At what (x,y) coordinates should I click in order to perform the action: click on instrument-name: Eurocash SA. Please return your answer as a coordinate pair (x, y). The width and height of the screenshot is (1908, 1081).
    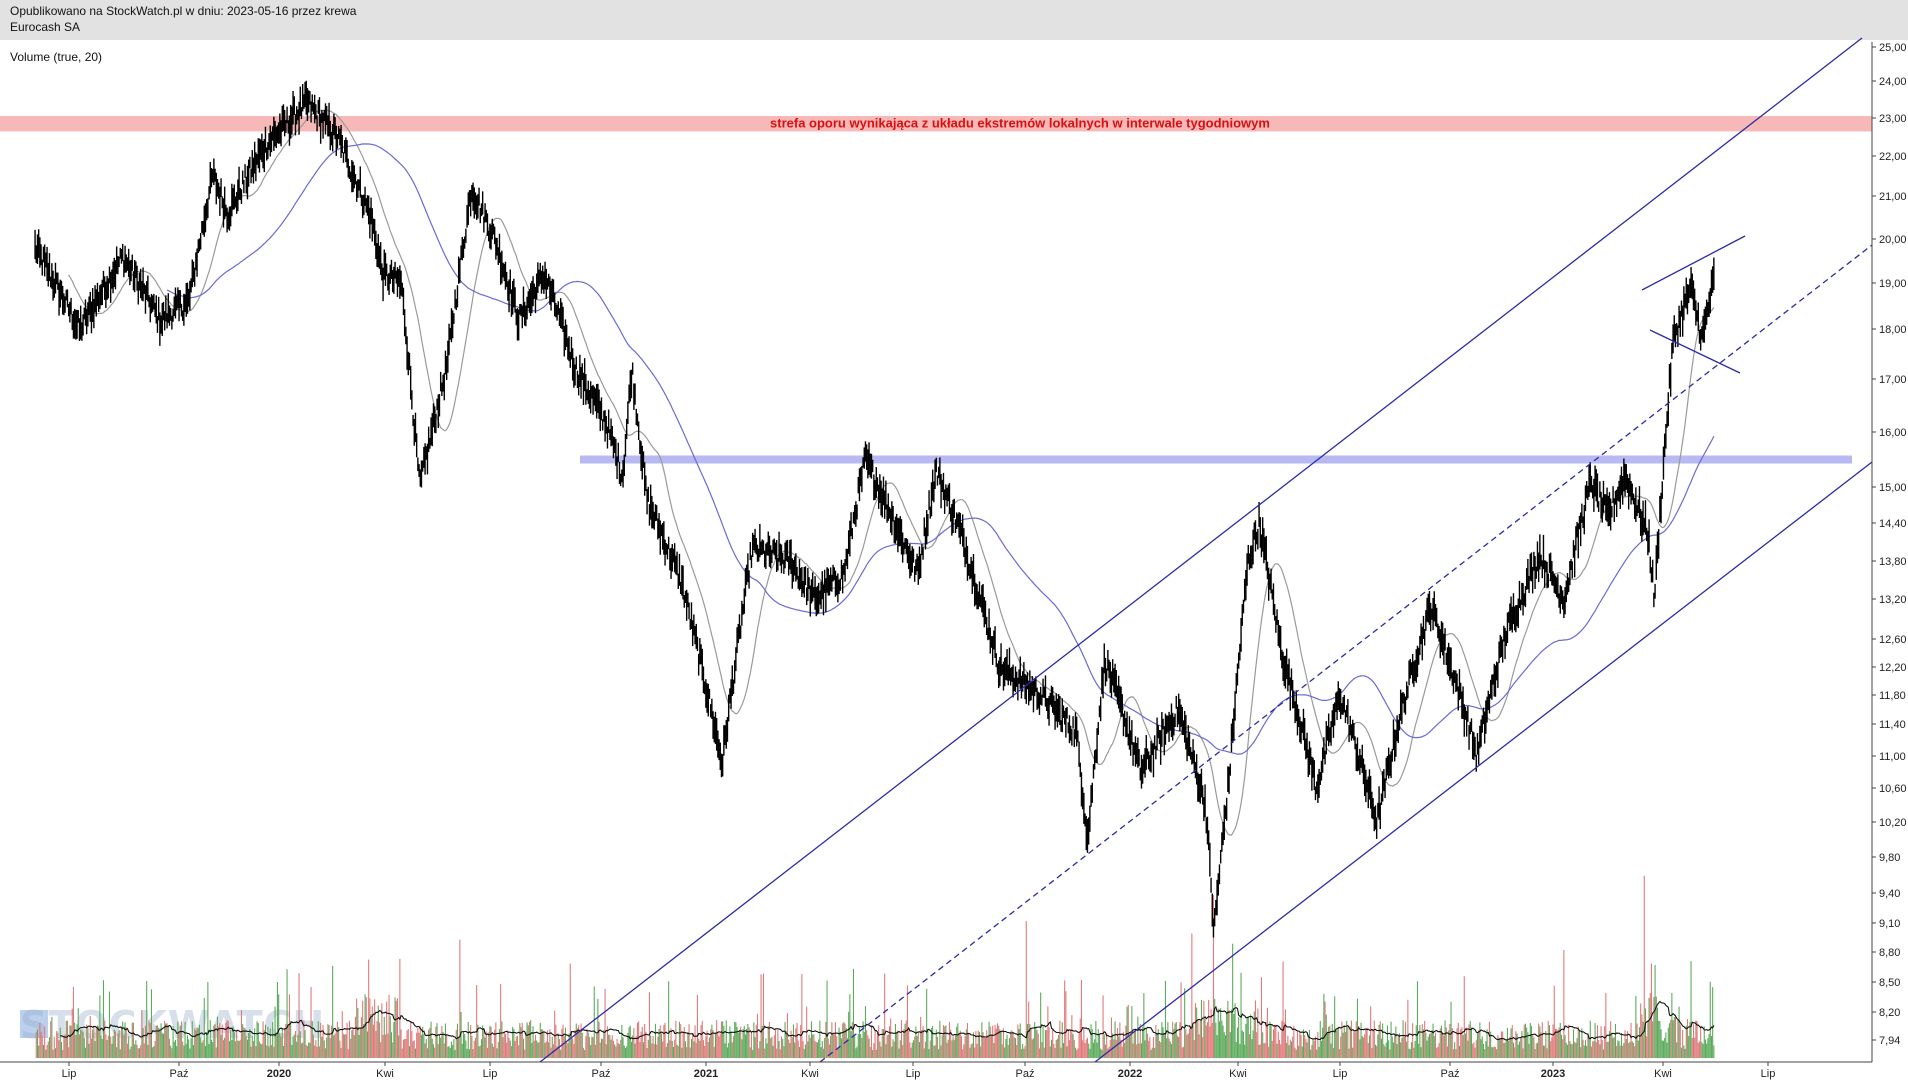
    Looking at the image, I should click on (45, 27).